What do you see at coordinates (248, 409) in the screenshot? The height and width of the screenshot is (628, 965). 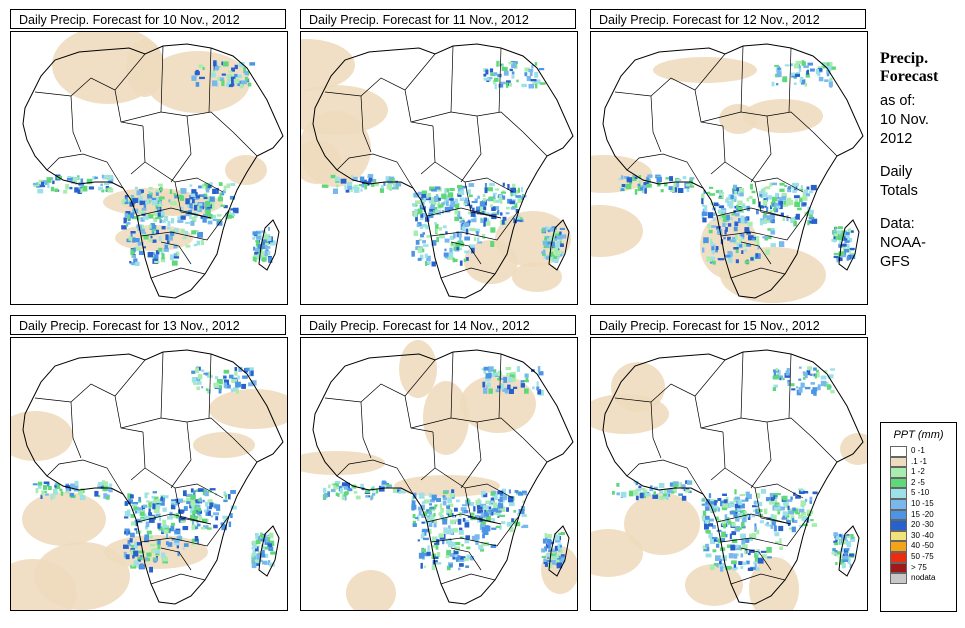 I see `light-precip-area` at bounding box center [248, 409].